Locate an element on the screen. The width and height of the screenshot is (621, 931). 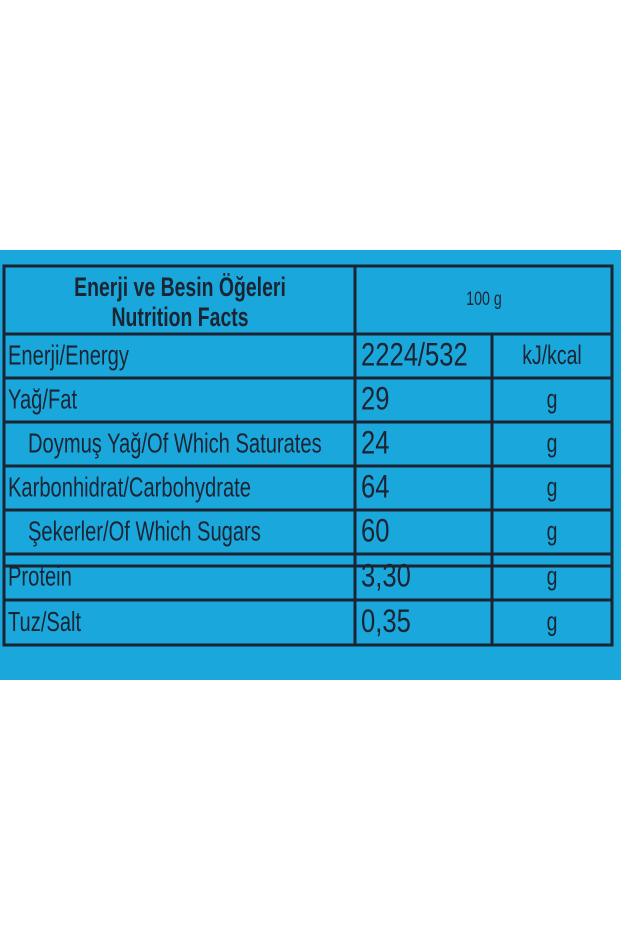
row-value: 2224/532 is located at coordinates (414, 355).